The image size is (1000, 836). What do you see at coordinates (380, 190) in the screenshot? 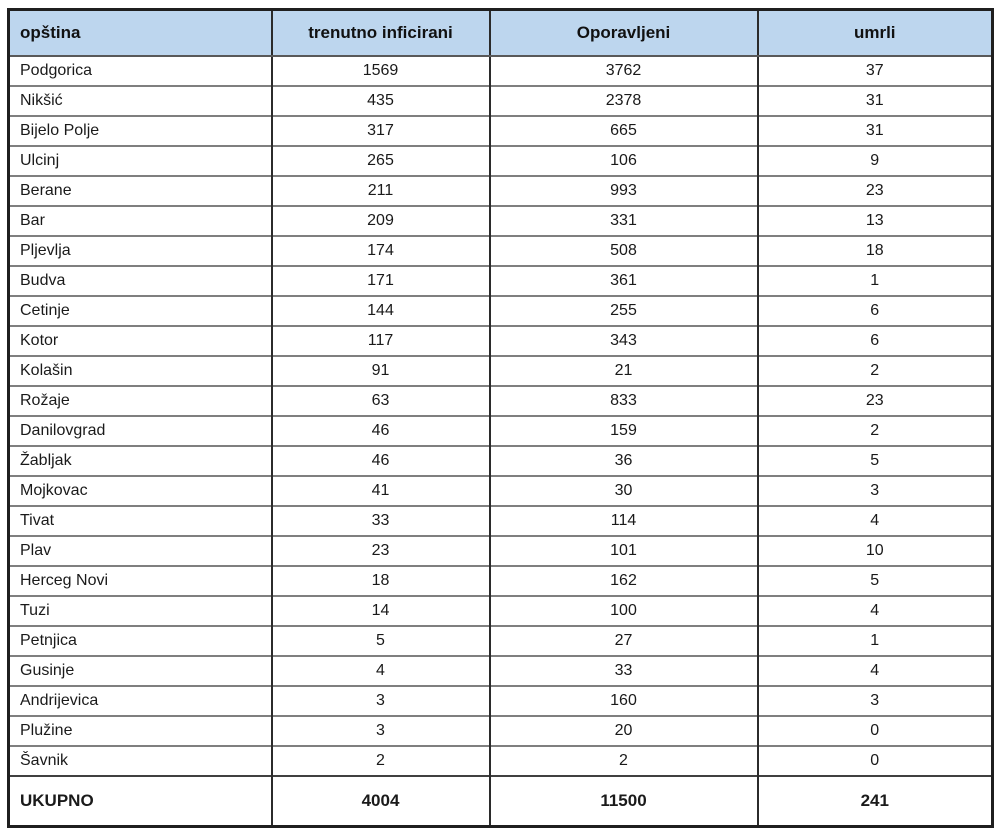
I see `value-cell: 211` at bounding box center [380, 190].